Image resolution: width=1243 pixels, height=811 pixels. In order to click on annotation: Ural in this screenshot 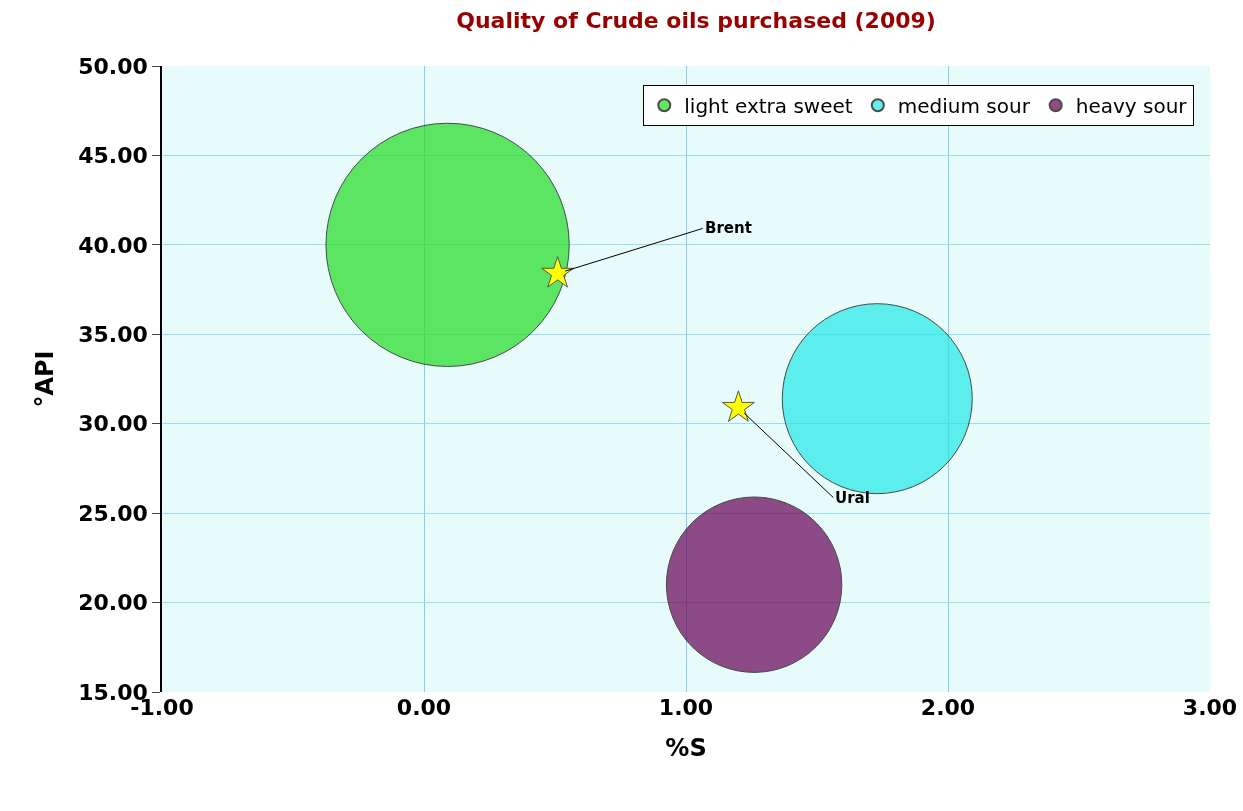, I will do `click(852, 498)`.